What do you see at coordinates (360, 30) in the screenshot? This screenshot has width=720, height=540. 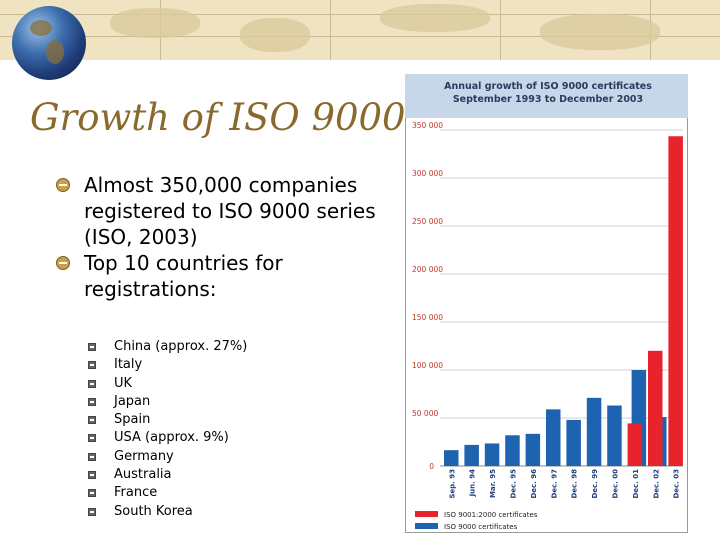 I see `map-banner` at bounding box center [360, 30].